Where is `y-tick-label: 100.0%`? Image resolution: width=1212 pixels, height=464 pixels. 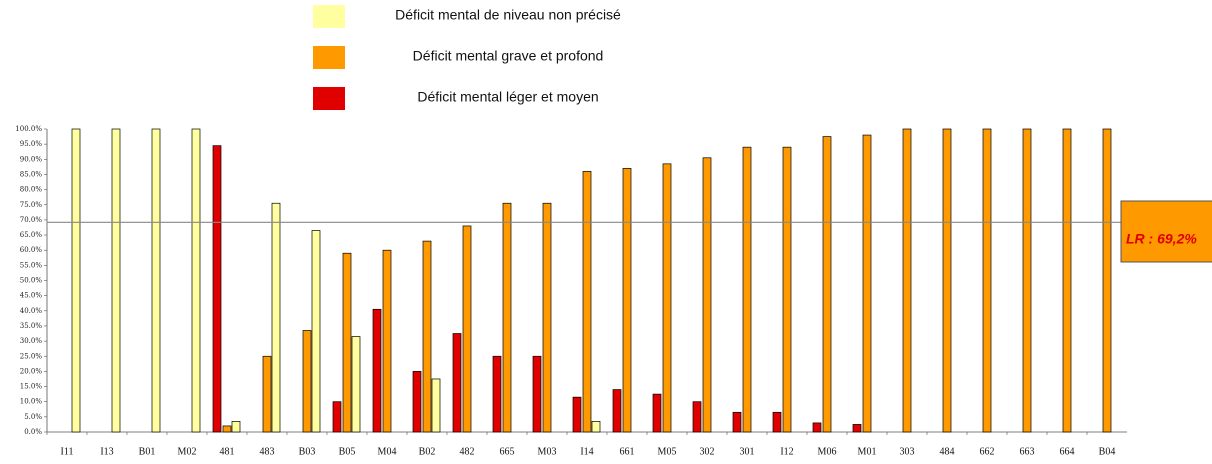 y-tick-label: 100.0% is located at coordinates (28, 129).